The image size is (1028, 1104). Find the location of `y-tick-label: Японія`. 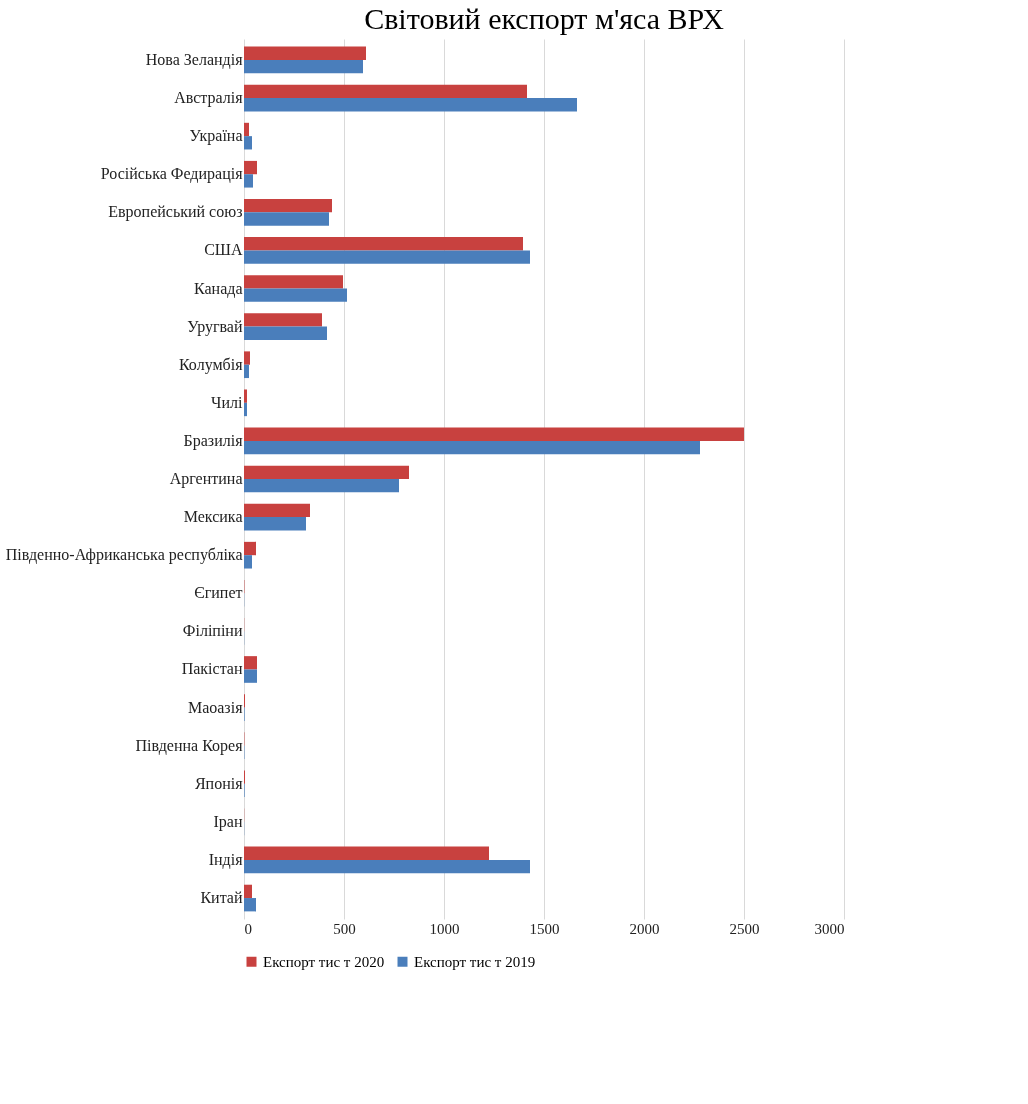

y-tick-label: Японія is located at coordinates (219, 783).